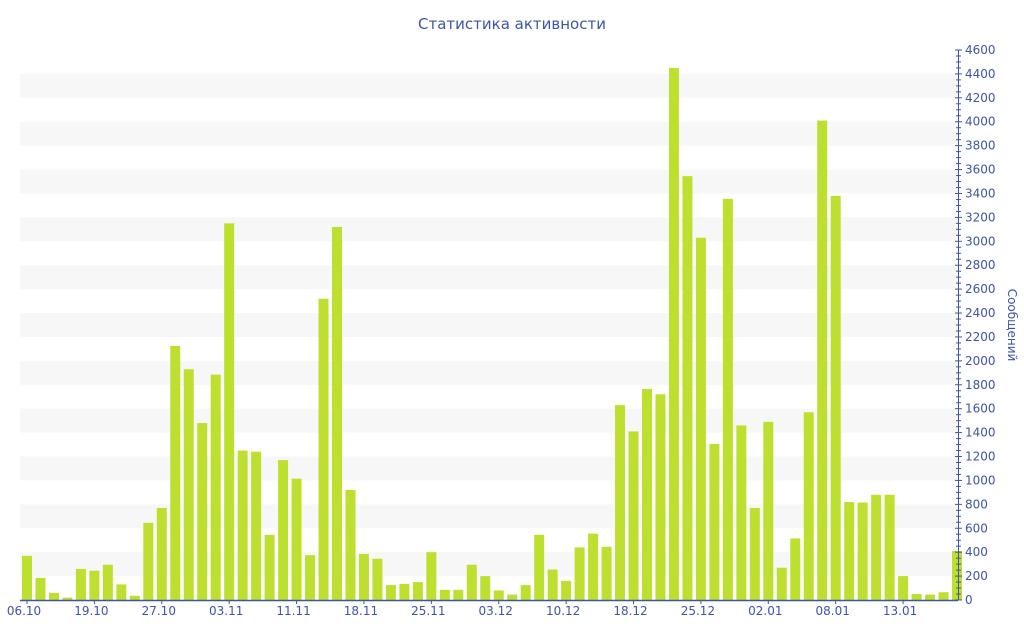 The height and width of the screenshot is (640, 1024). Describe the element at coordinates (563, 611) in the screenshot. I see `x-tick-label: 10.12` at that location.